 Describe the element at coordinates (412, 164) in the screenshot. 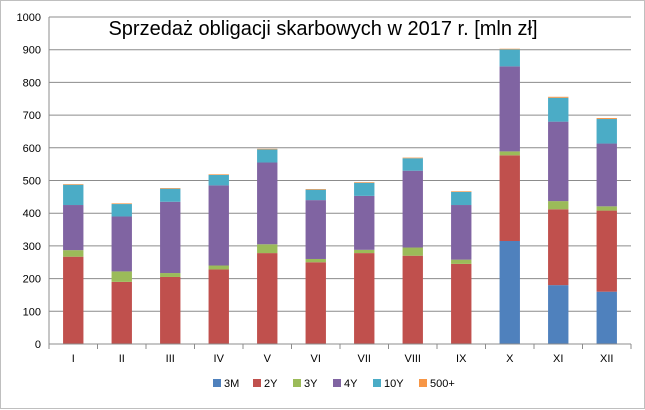

I see `bar-segment-10Y-VIII` at that location.